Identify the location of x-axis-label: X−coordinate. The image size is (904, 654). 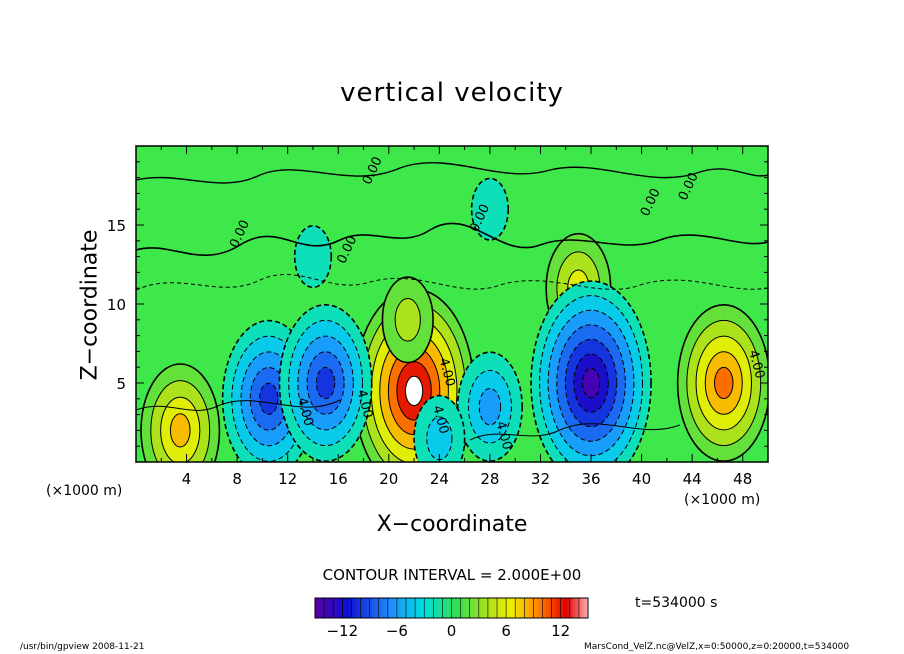
(452, 524).